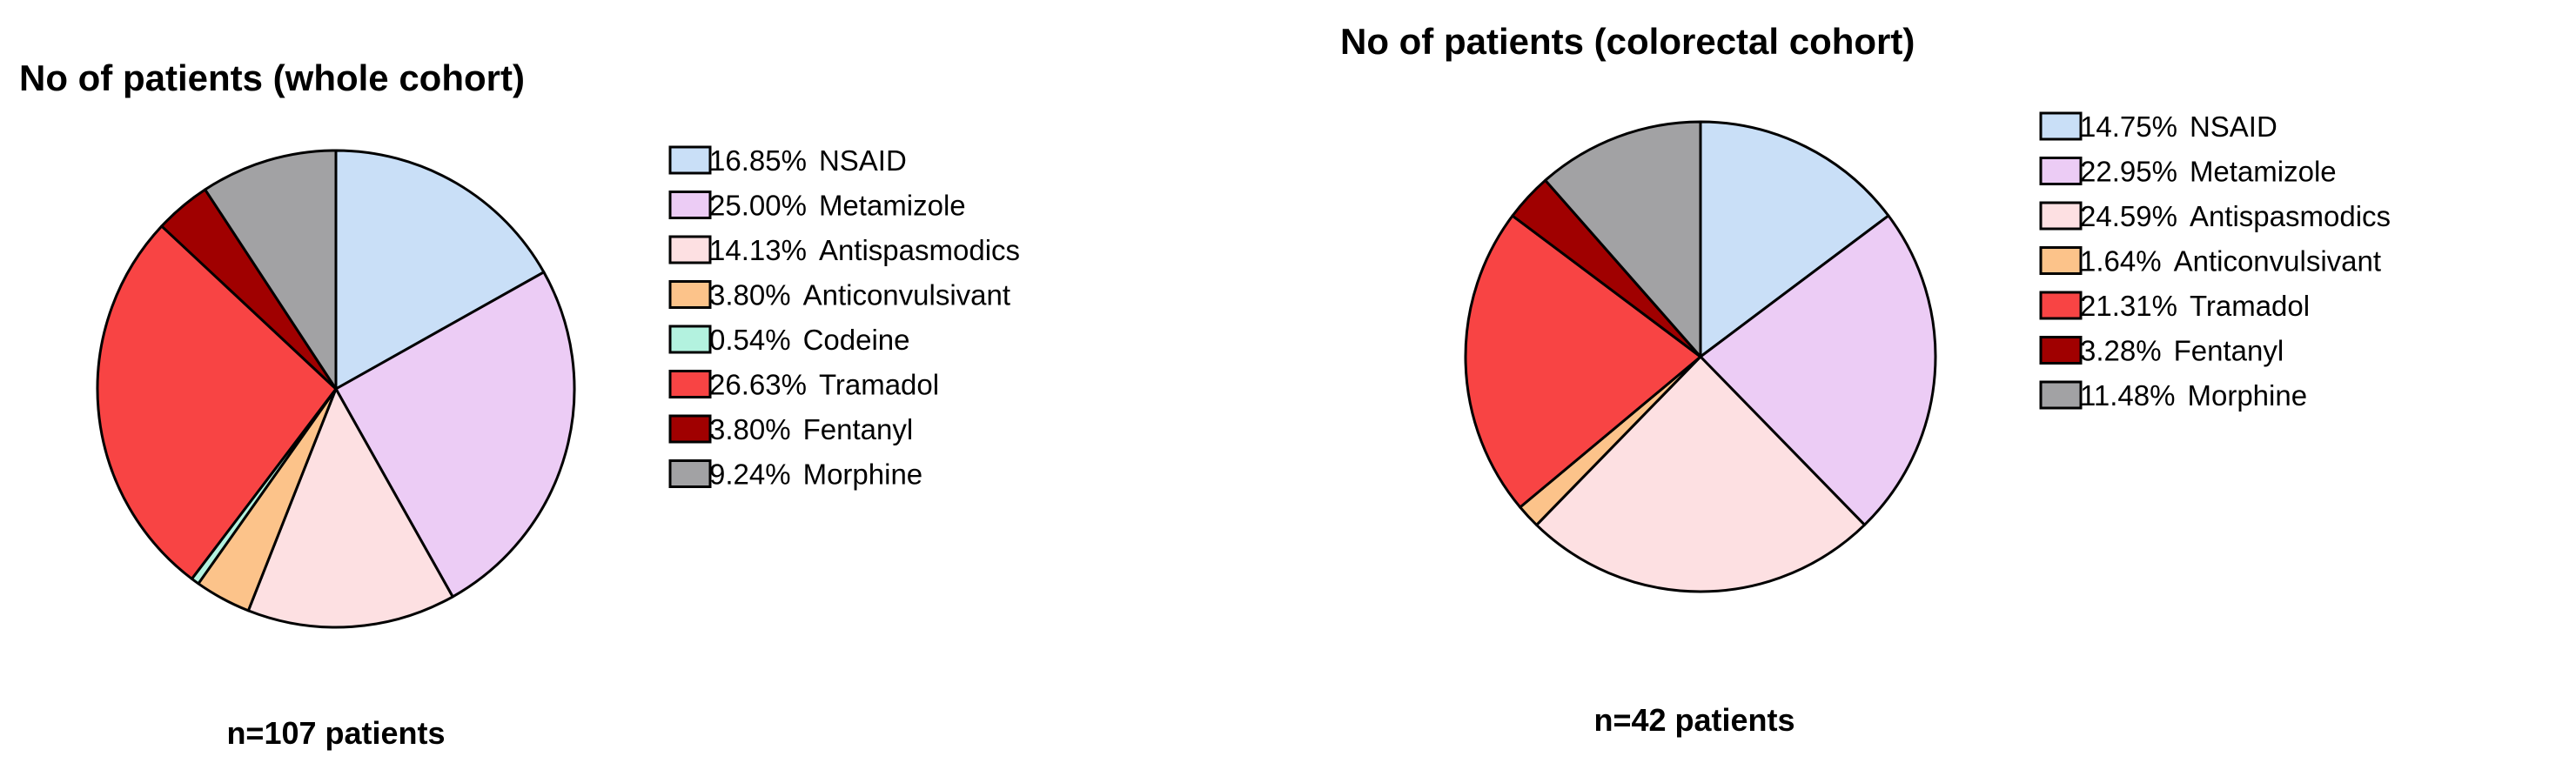  I want to click on legend-label: 25.00% Metamizole, so click(837, 206).